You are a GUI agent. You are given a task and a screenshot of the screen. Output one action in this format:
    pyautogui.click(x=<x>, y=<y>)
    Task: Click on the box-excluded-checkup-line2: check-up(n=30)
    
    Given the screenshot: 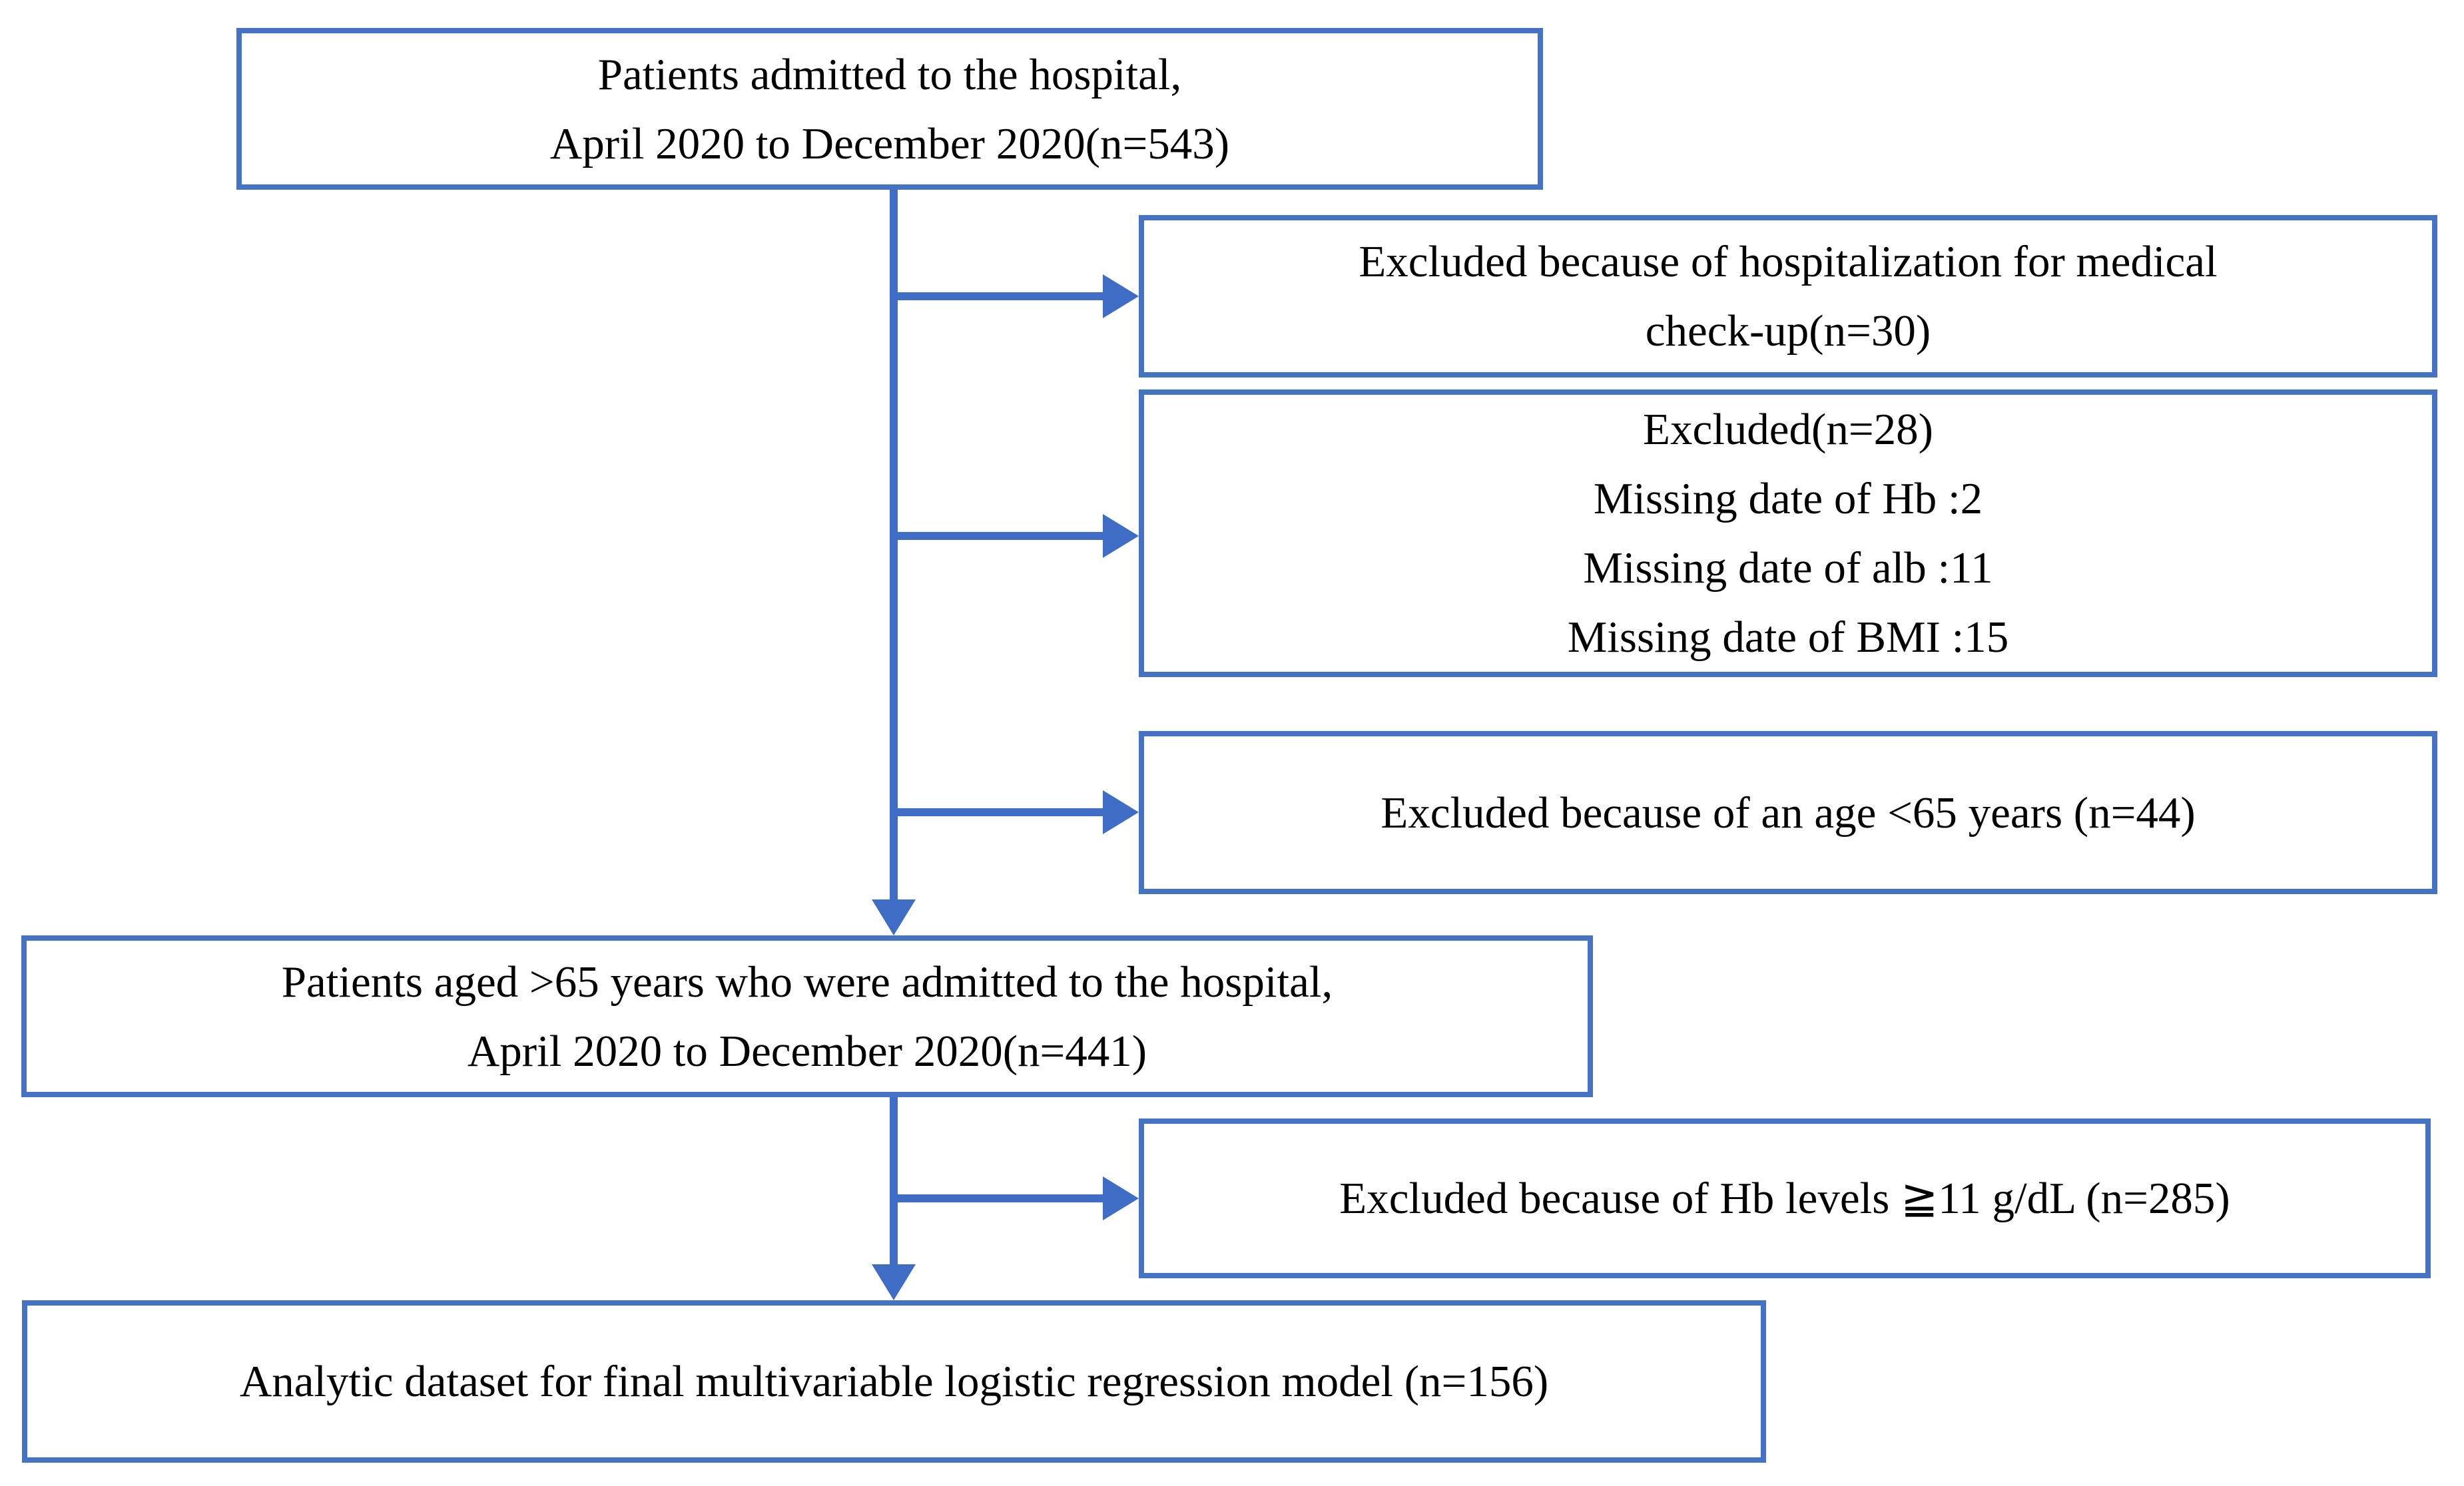 What is the action you would take?
    pyautogui.click(x=1788, y=331)
    